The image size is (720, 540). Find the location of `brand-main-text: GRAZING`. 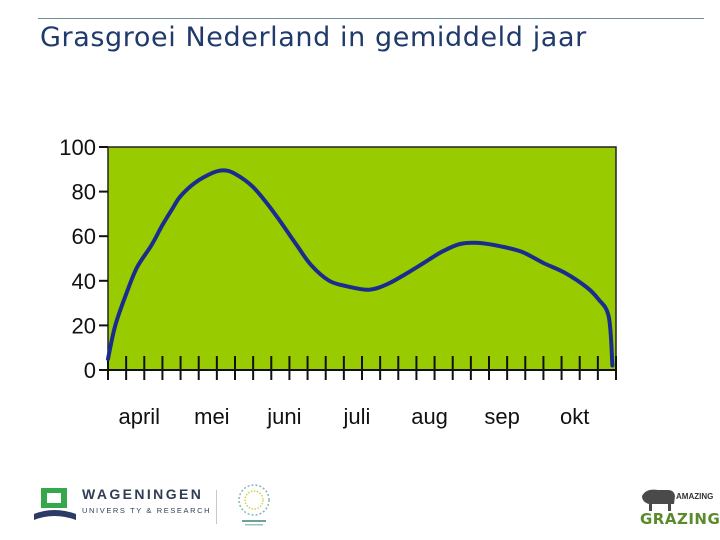

brand-main-text: GRAZING is located at coordinates (680, 519).